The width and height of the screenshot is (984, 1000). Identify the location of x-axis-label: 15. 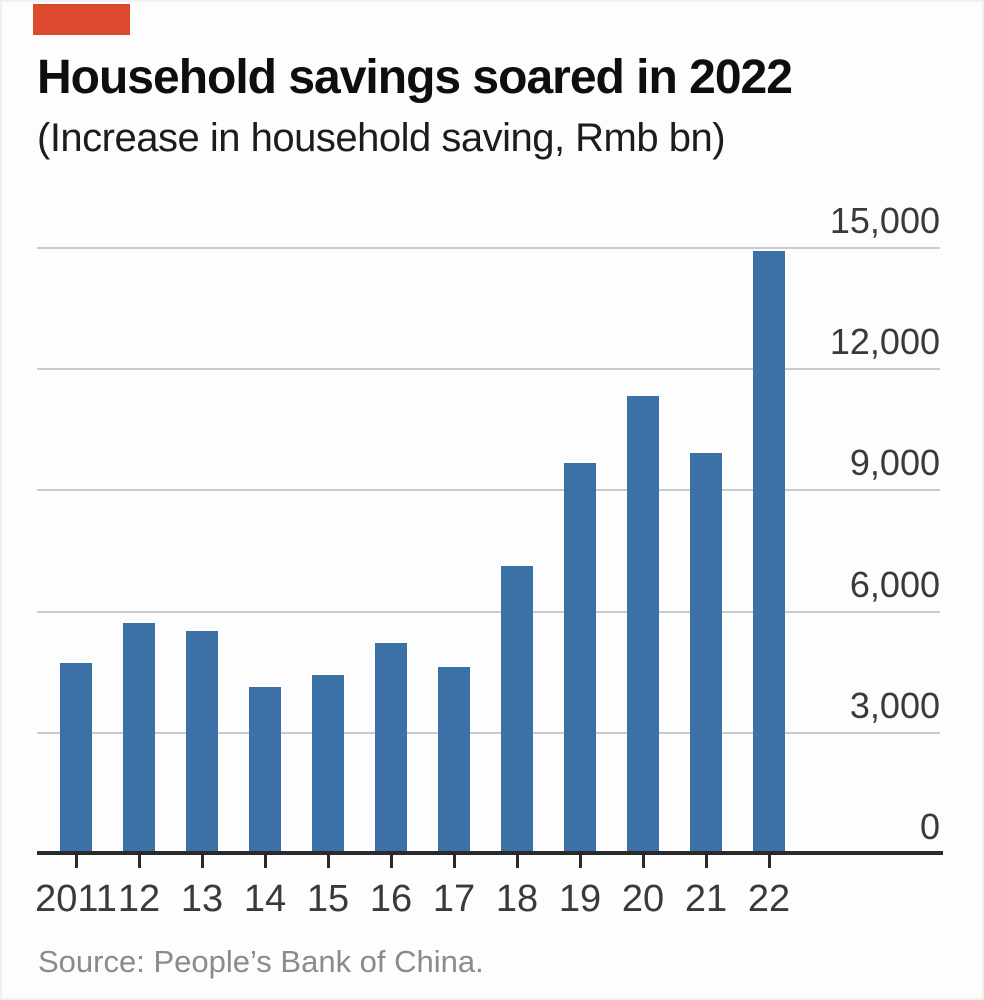
(328, 899).